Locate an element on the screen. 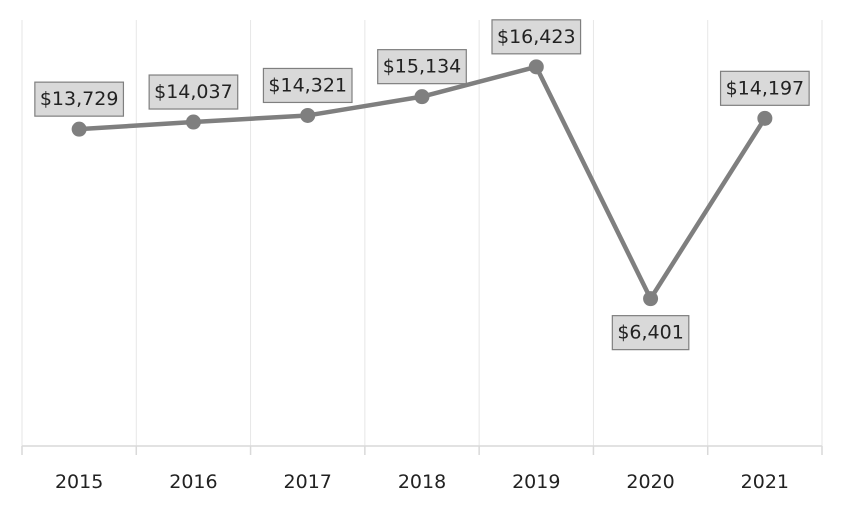  data-label-text: $6,401 is located at coordinates (650, 333).